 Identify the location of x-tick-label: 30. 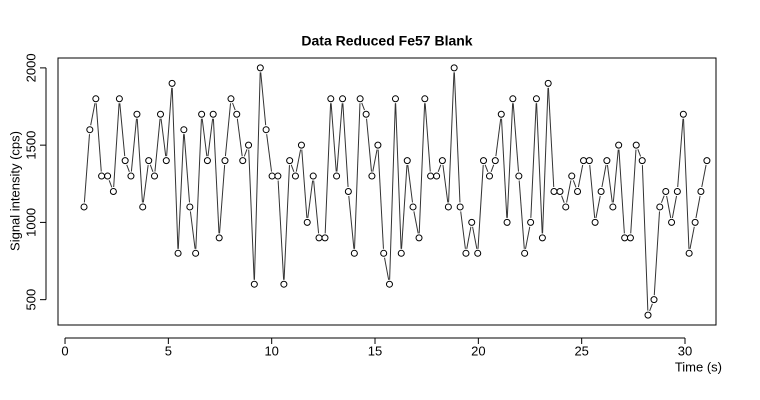
(685, 350).